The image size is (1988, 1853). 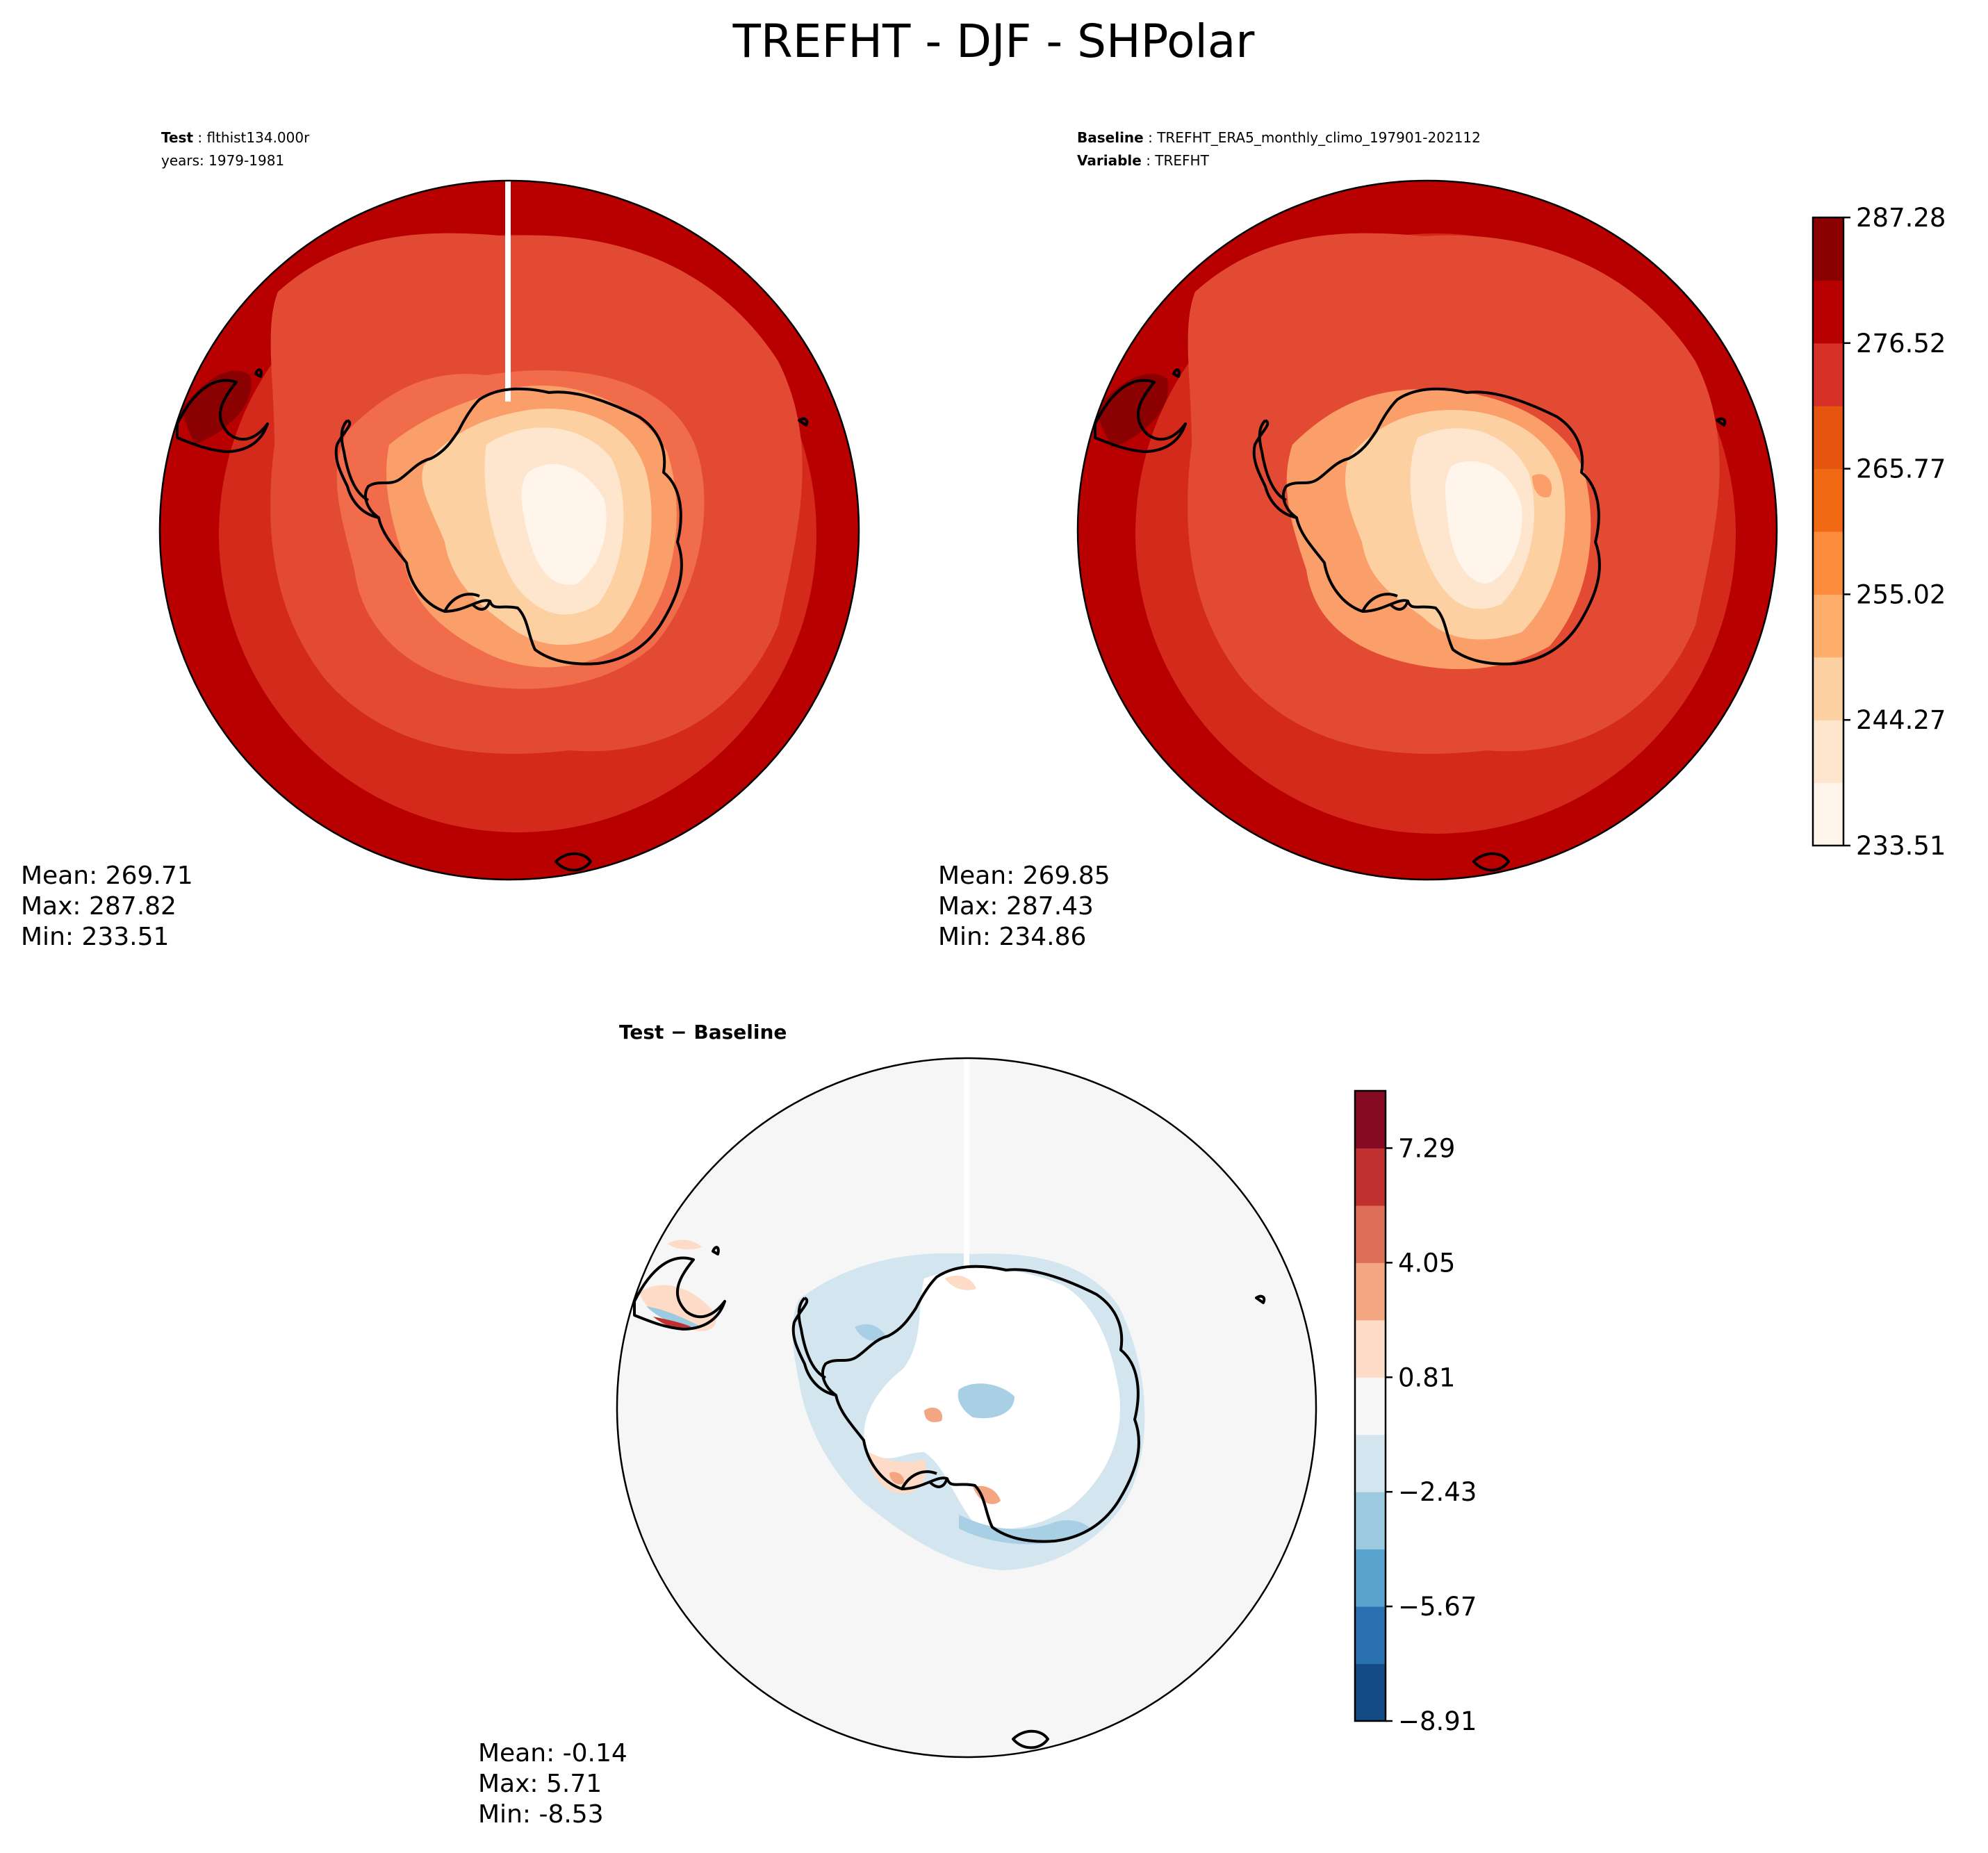 I want to click on baseline-map, so click(x=1427, y=530).